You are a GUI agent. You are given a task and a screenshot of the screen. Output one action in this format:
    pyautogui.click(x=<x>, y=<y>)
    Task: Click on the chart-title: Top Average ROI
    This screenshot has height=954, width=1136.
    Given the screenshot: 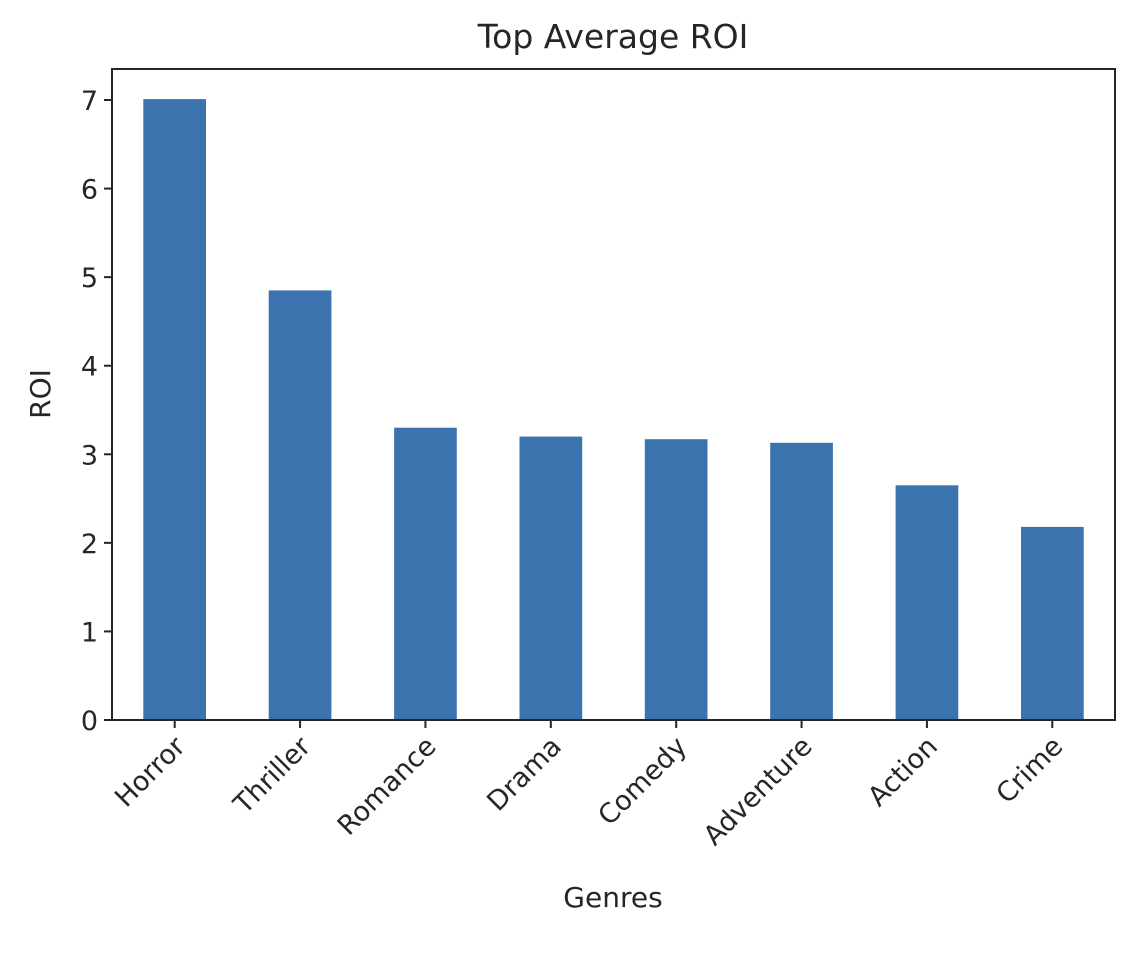 What is the action you would take?
    pyautogui.click(x=613, y=36)
    